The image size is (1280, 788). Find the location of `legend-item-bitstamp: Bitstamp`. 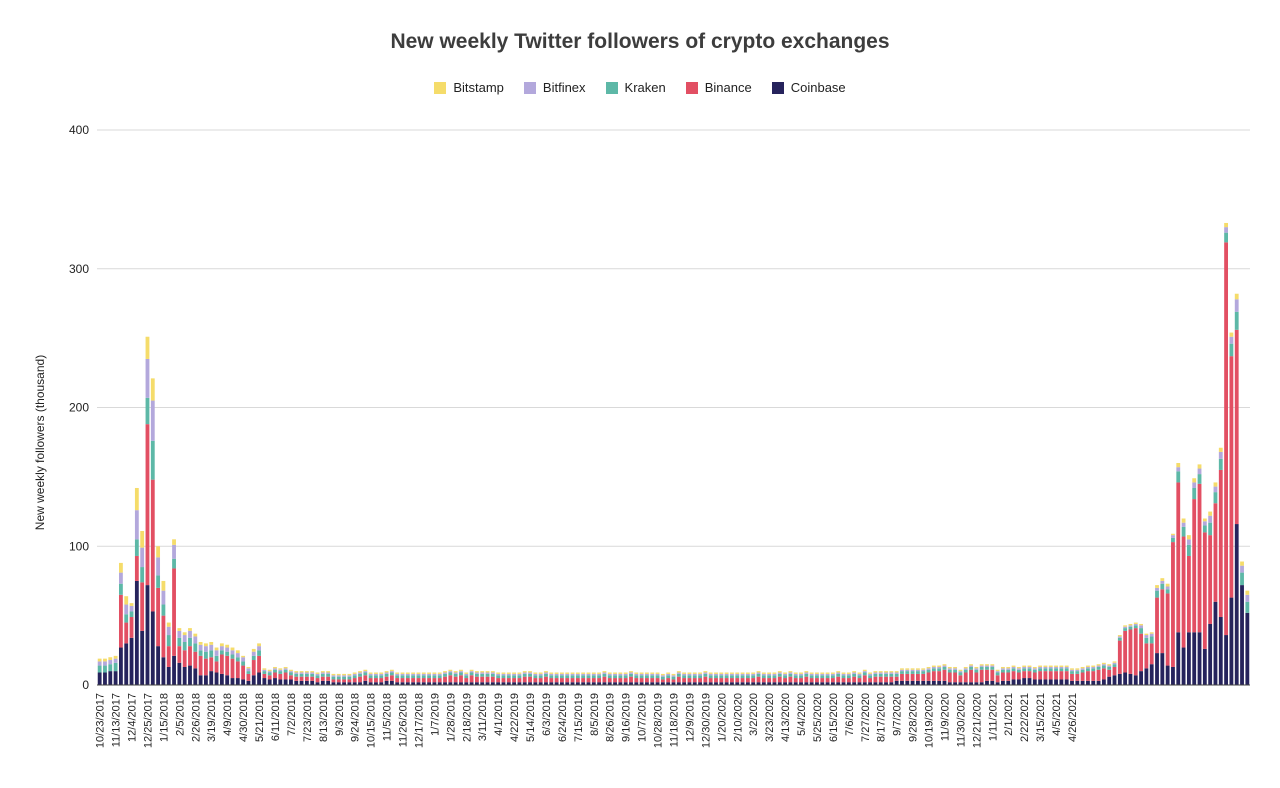

legend-item-bitstamp: Bitstamp is located at coordinates (469, 87).